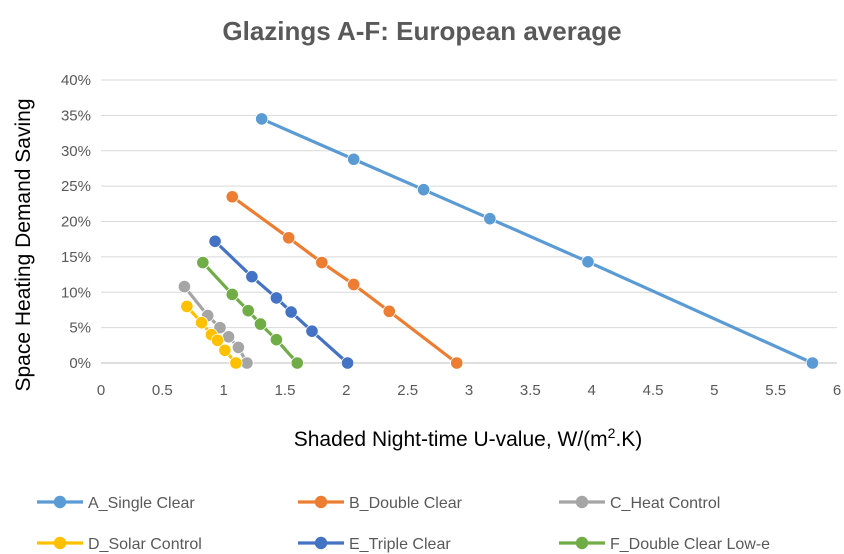 The width and height of the screenshot is (844, 554). What do you see at coordinates (775, 390) in the screenshot?
I see `x-tick-label: 5.5` at bounding box center [775, 390].